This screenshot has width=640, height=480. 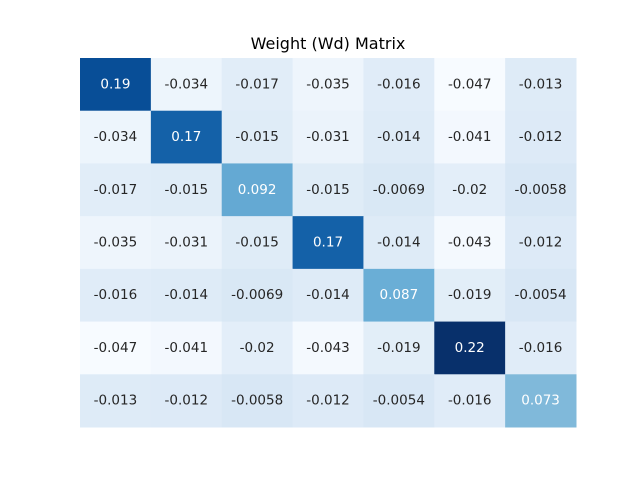 I want to click on heatmap-cell-r1-c4, so click(x=399, y=137).